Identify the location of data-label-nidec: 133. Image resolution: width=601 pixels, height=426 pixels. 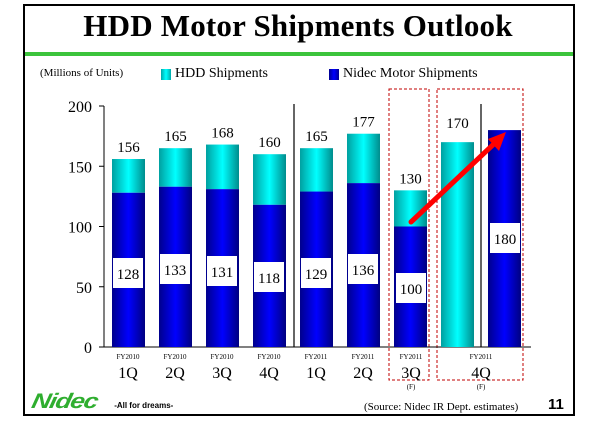
(175, 271).